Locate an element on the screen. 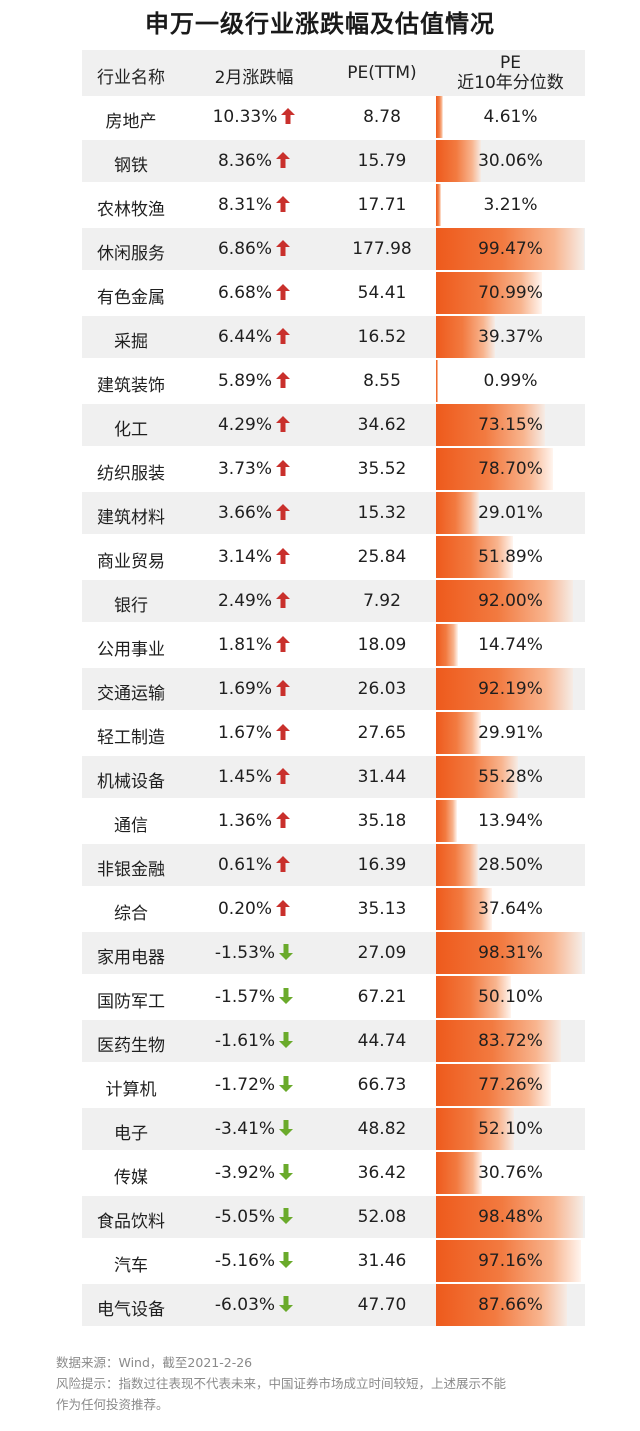 The image size is (640, 1431). pe-percentile-value: 73.15% is located at coordinates (510, 425).